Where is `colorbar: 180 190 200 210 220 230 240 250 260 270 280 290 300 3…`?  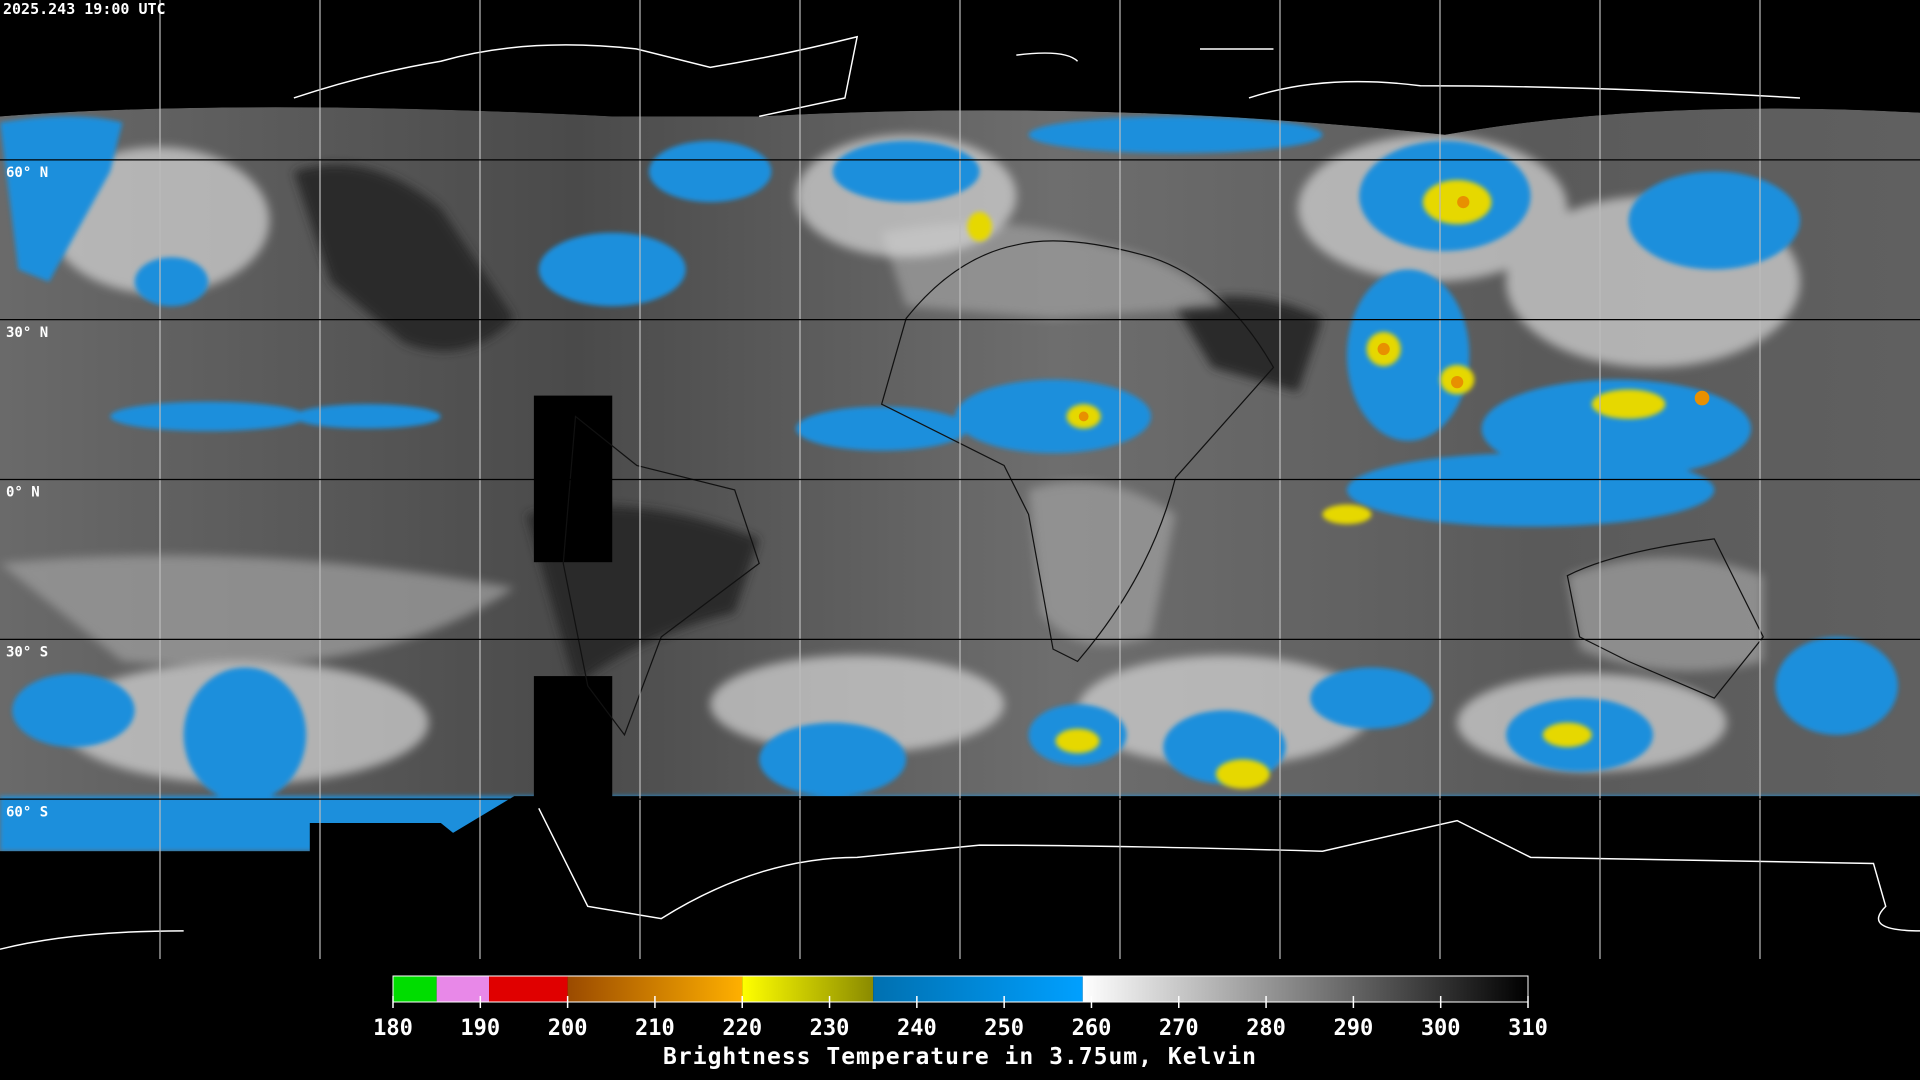
colorbar: 180 190 200 210 220 230 240 250 260 270 280 290 300 3… is located at coordinates (960, 1008).